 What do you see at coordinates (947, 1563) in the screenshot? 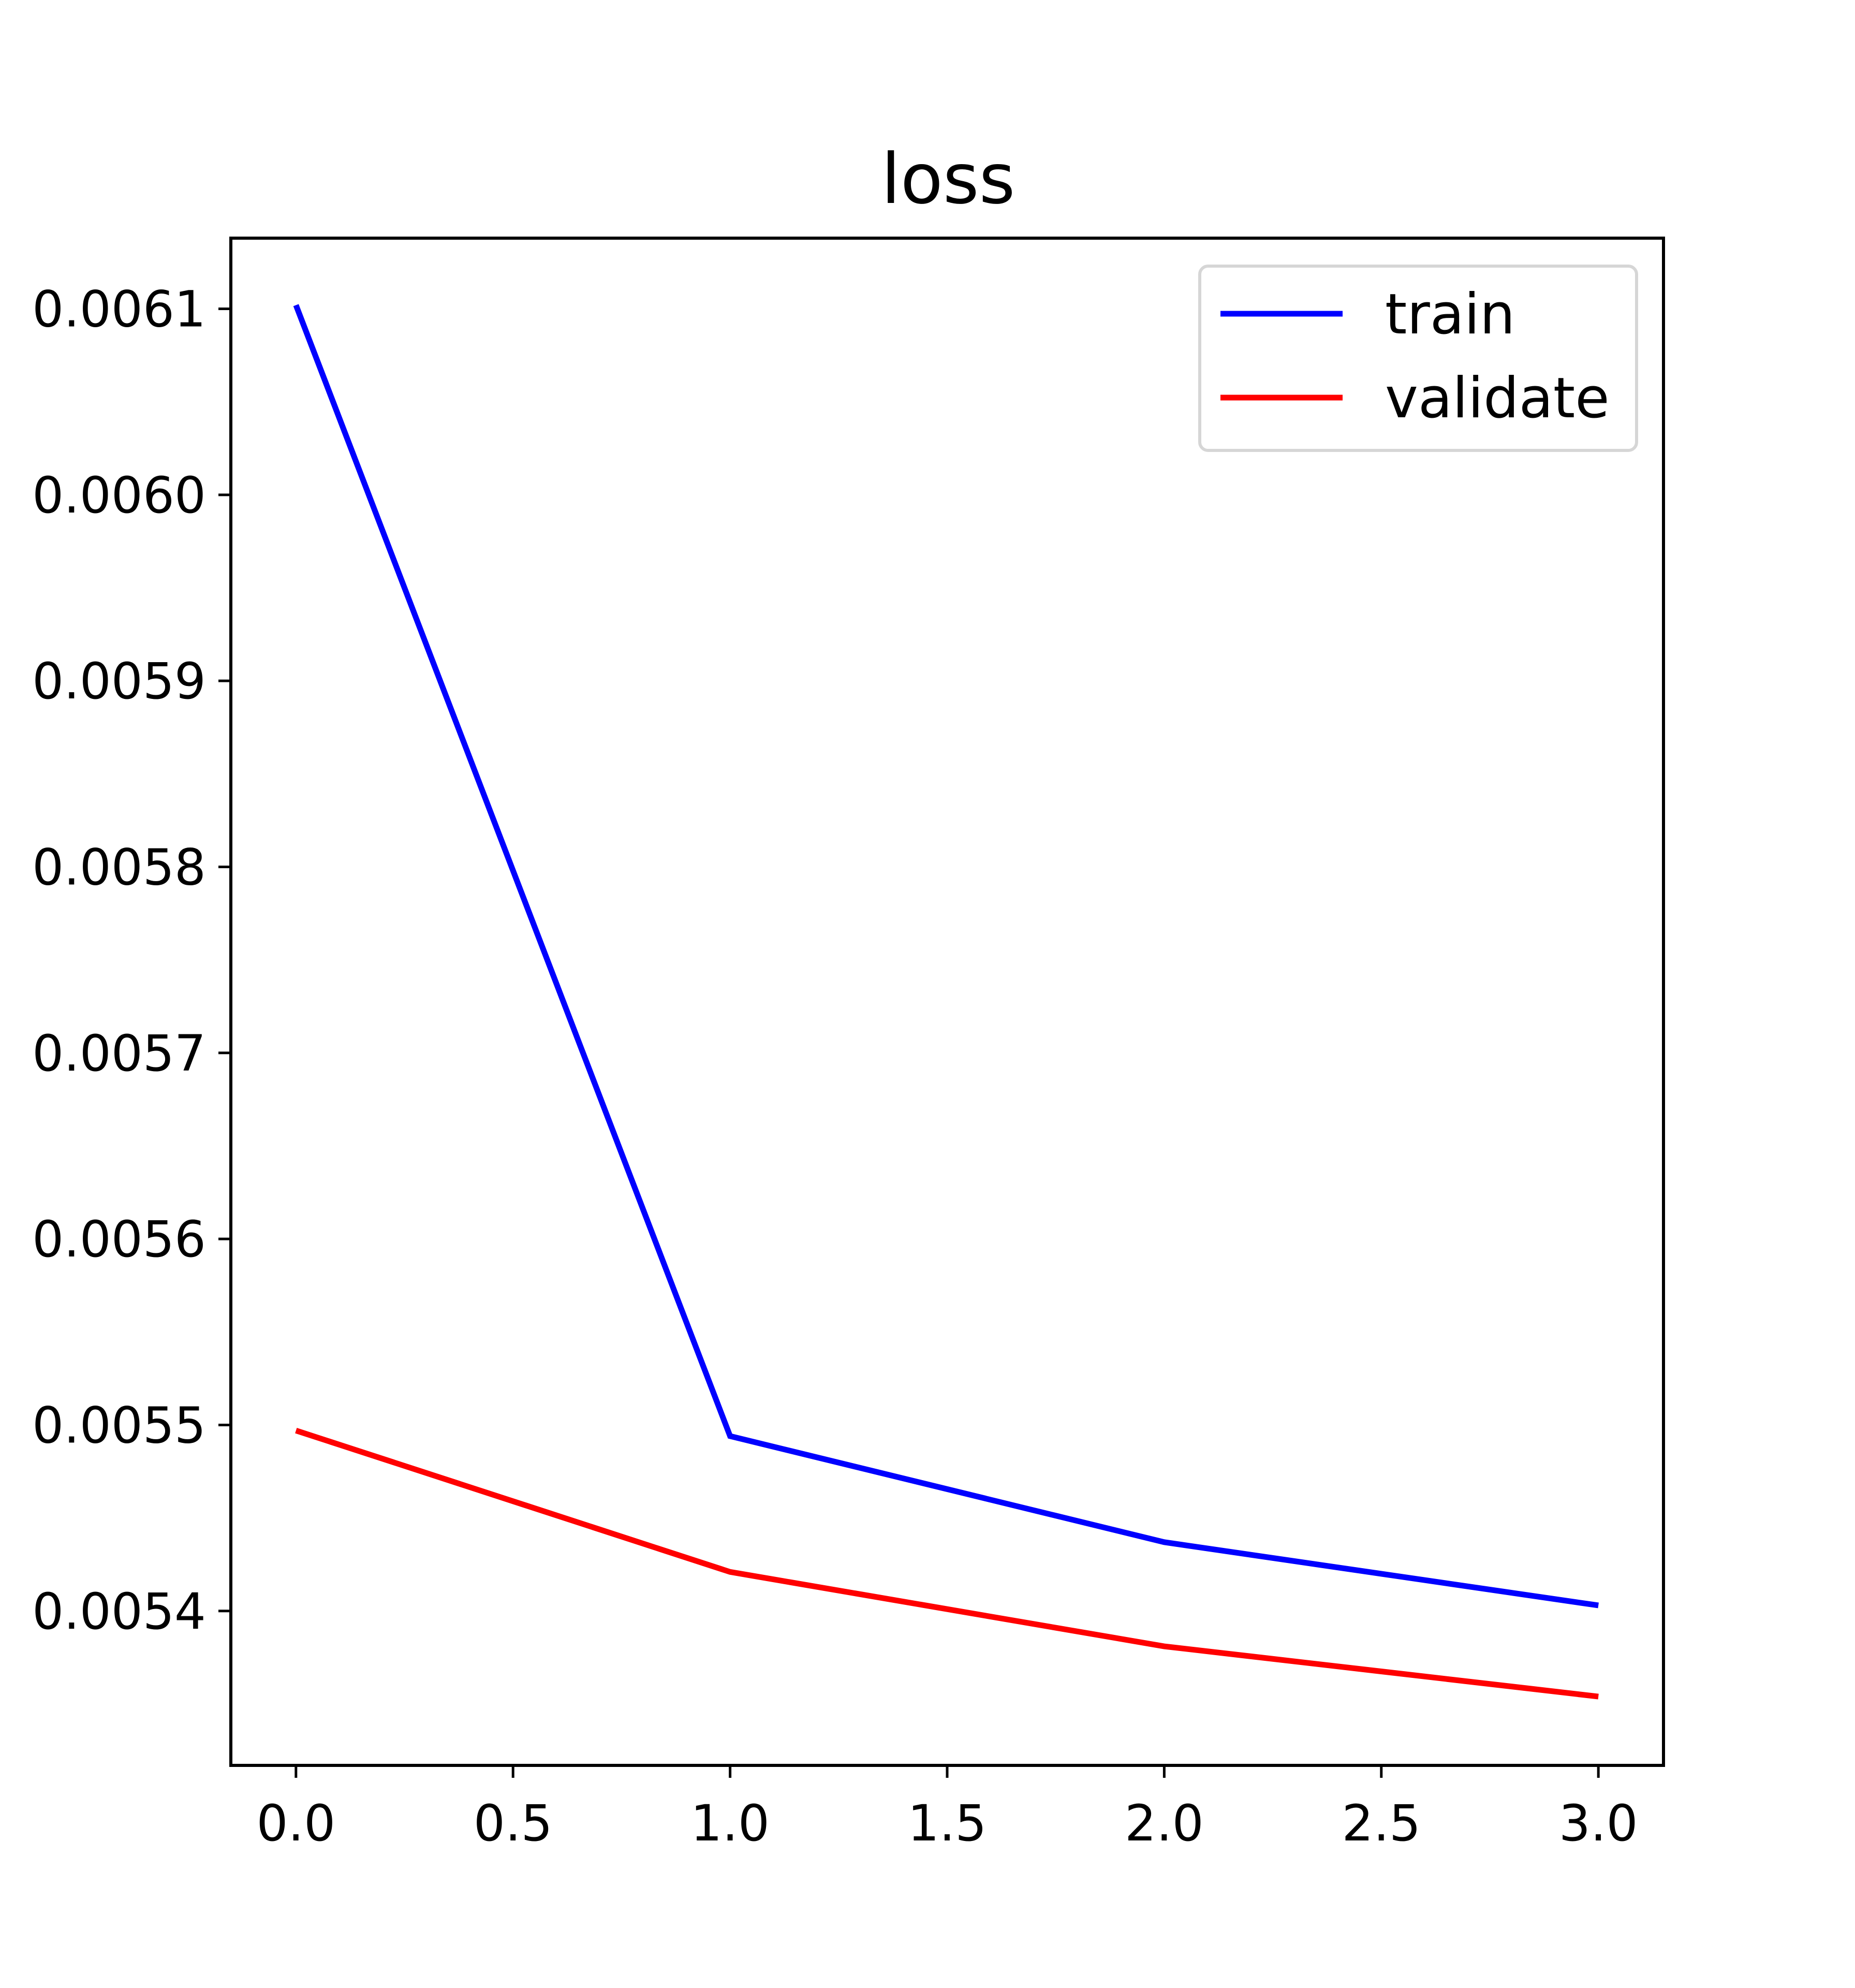
I see `series-line-validate` at bounding box center [947, 1563].